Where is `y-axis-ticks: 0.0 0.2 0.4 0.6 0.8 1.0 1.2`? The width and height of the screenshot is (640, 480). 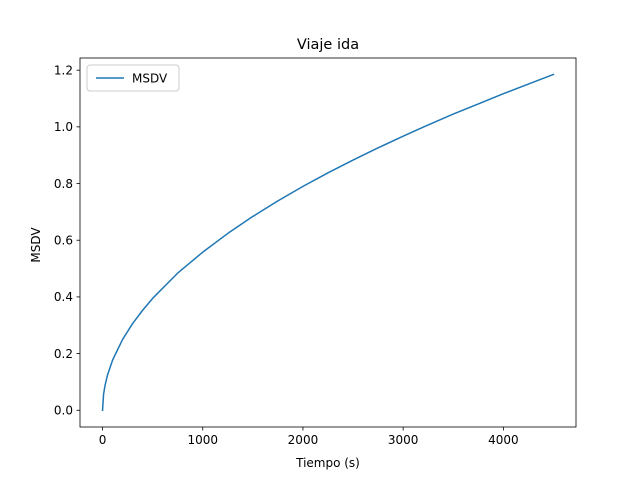 y-axis-ticks: 0.0 0.2 0.4 0.6 0.8 1.0 1.2 is located at coordinates (67, 240).